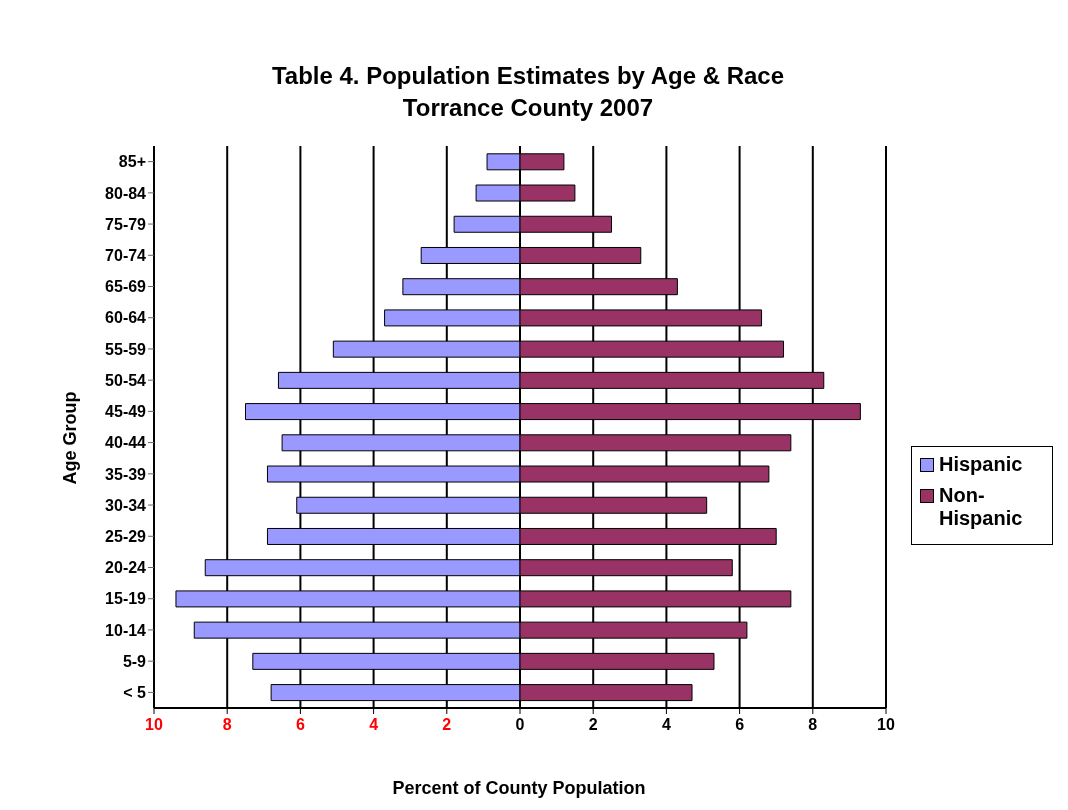 The height and width of the screenshot is (810, 1068). What do you see at coordinates (126, 568) in the screenshot?
I see `y-tick-label: 20-24` at bounding box center [126, 568].